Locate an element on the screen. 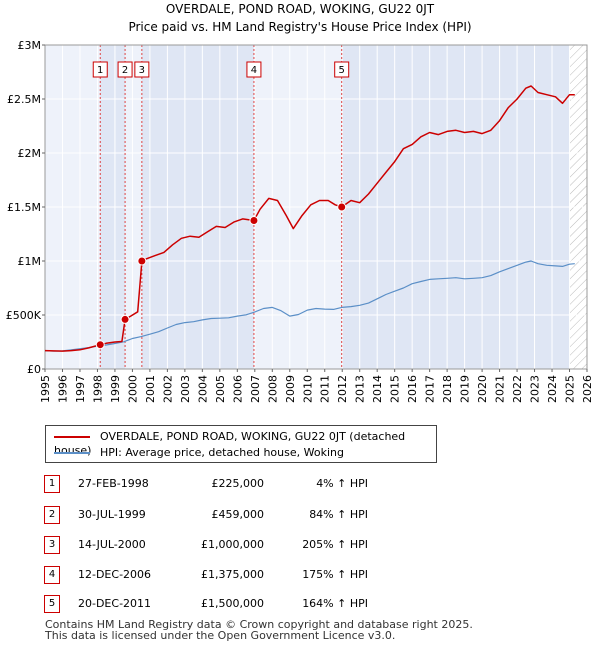 This screenshot has height=650, width=600. sale-marker-label: 4 is located at coordinates (52, 575).